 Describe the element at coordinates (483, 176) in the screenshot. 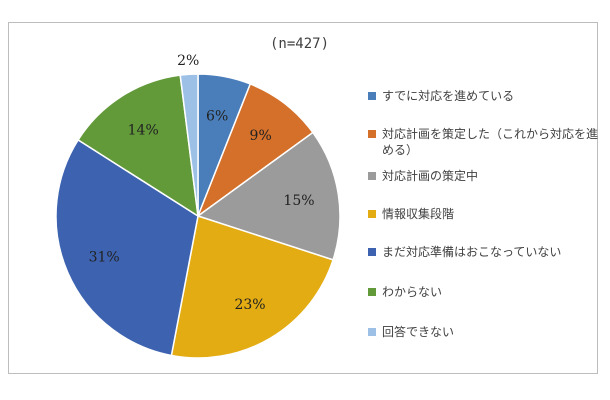

I see `legend-item: 対応計画の策定中` at that location.